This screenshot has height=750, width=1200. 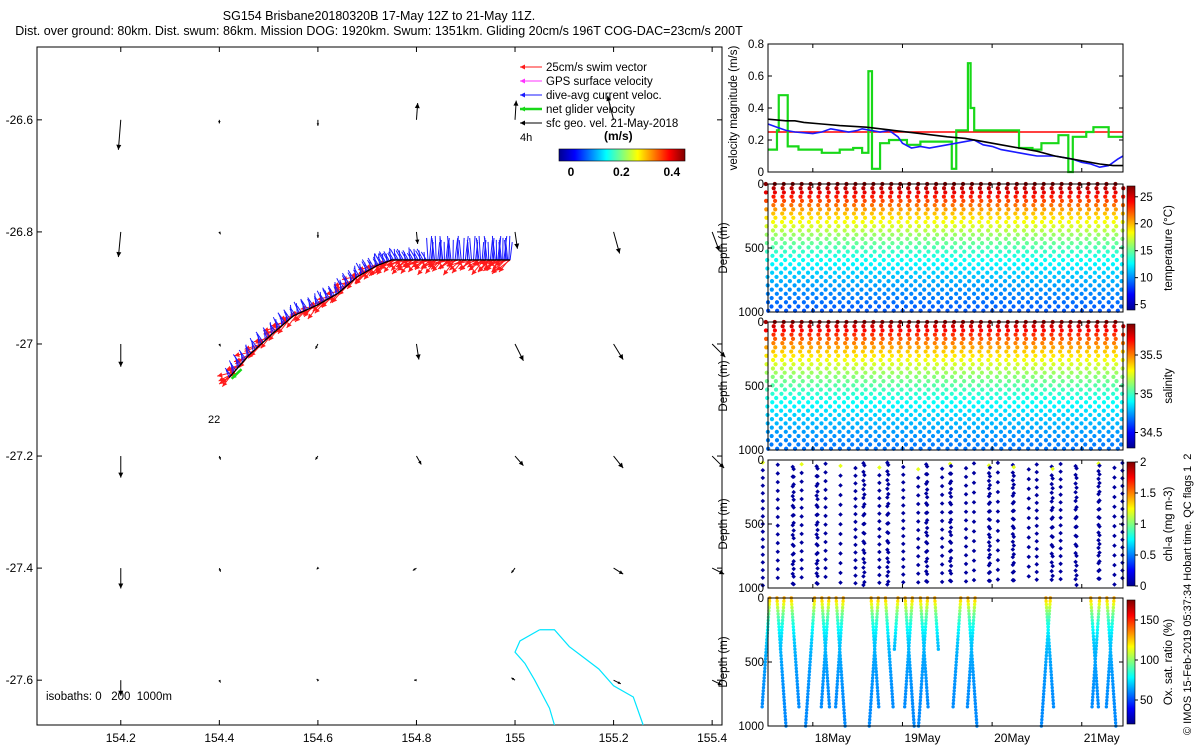 What do you see at coordinates (1143, 525) in the screenshot?
I see `panel-chla-colorbar-tick-label: 1` at bounding box center [1143, 525].